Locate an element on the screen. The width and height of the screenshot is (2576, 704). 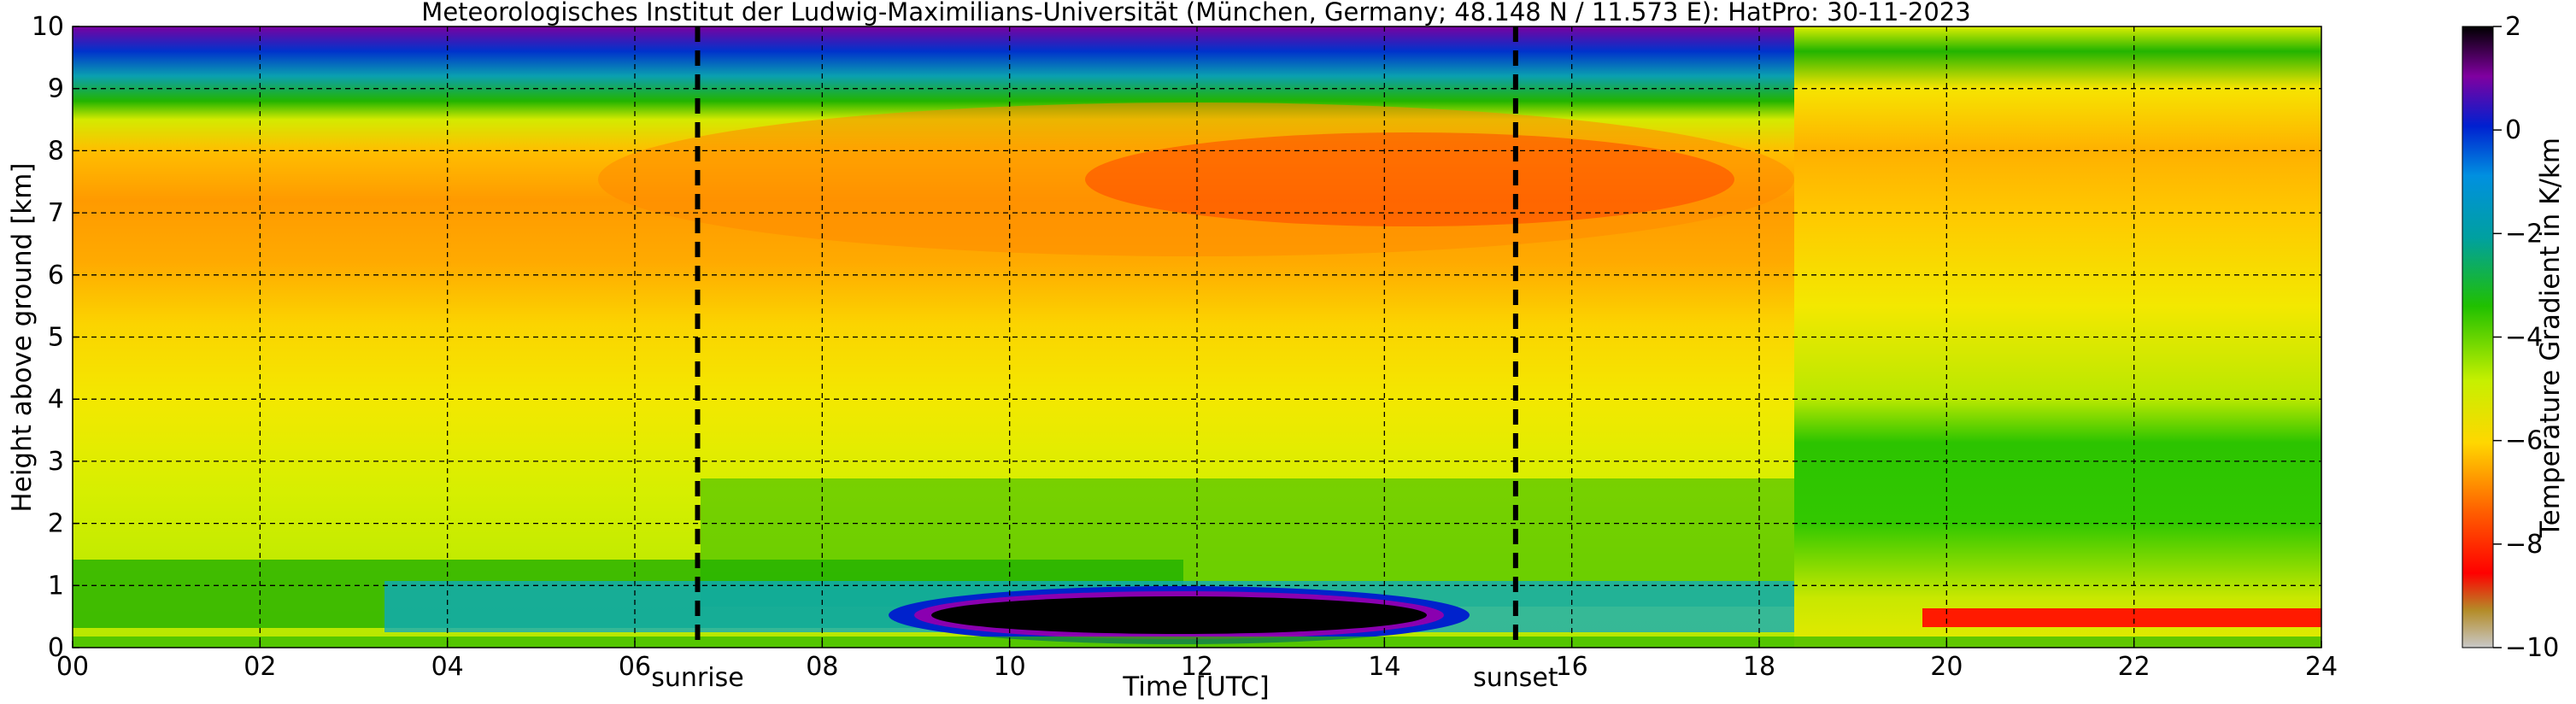
colorbar-tick-label: 2 is located at coordinates (2513, 27).